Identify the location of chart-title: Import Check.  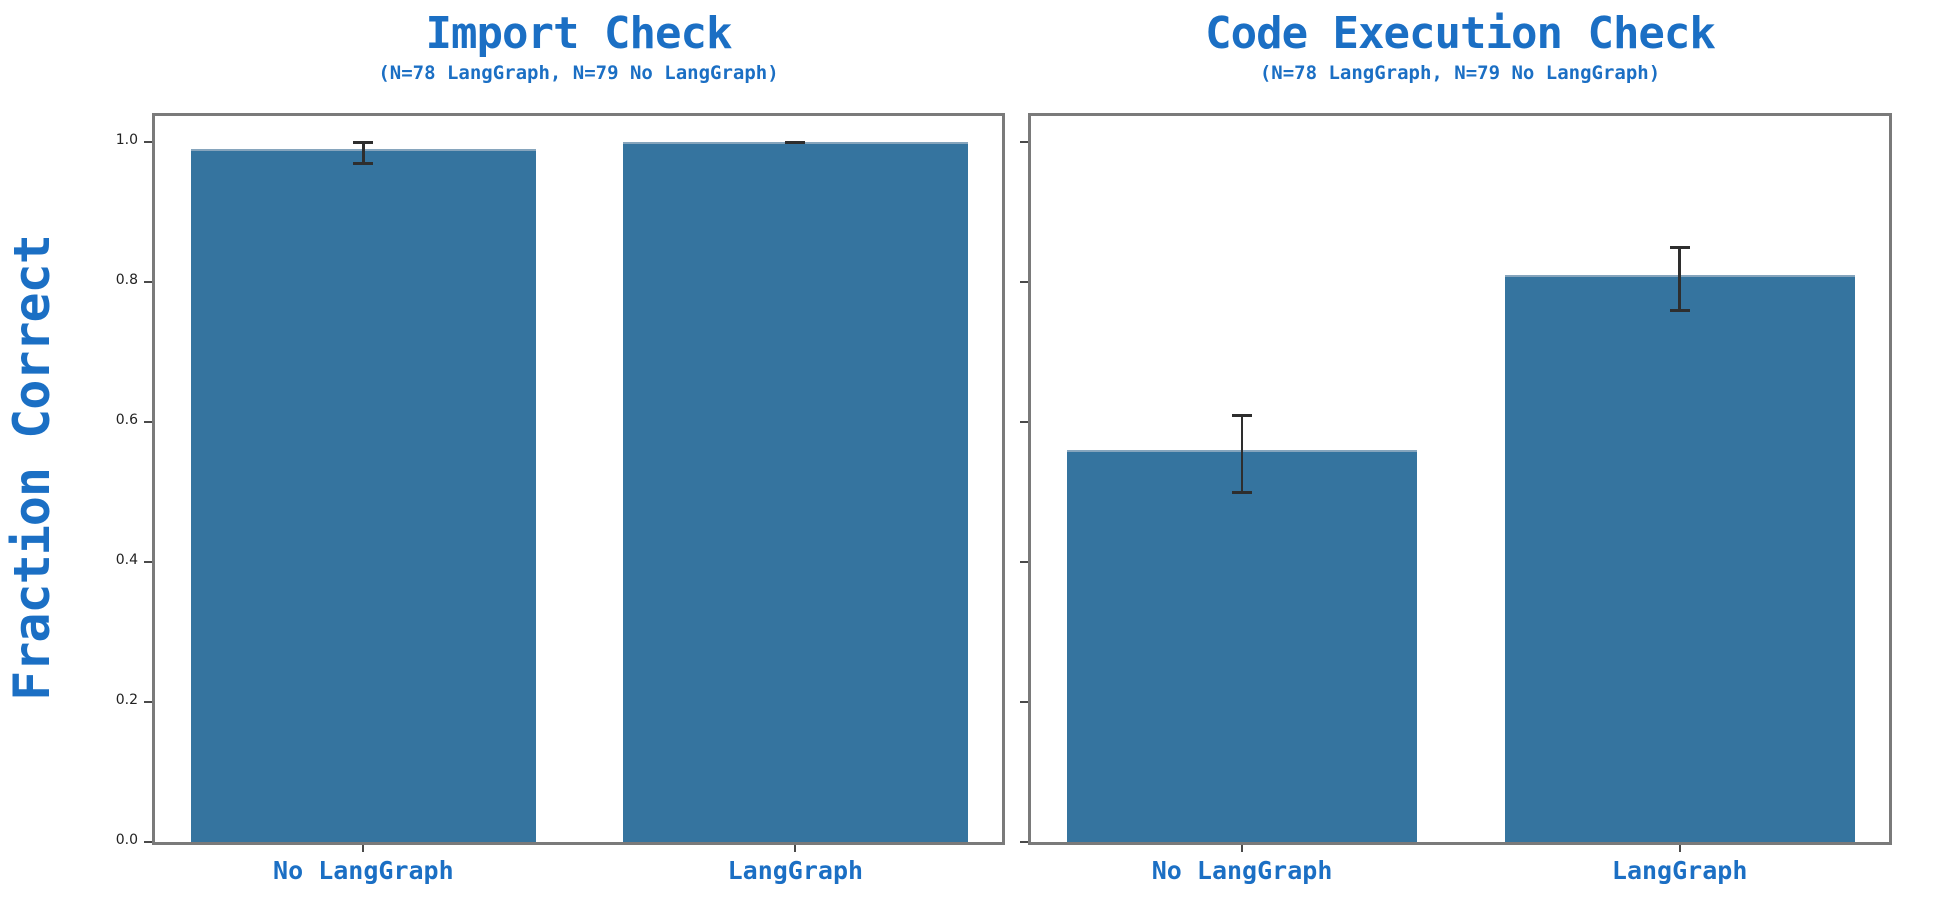
(579, 33).